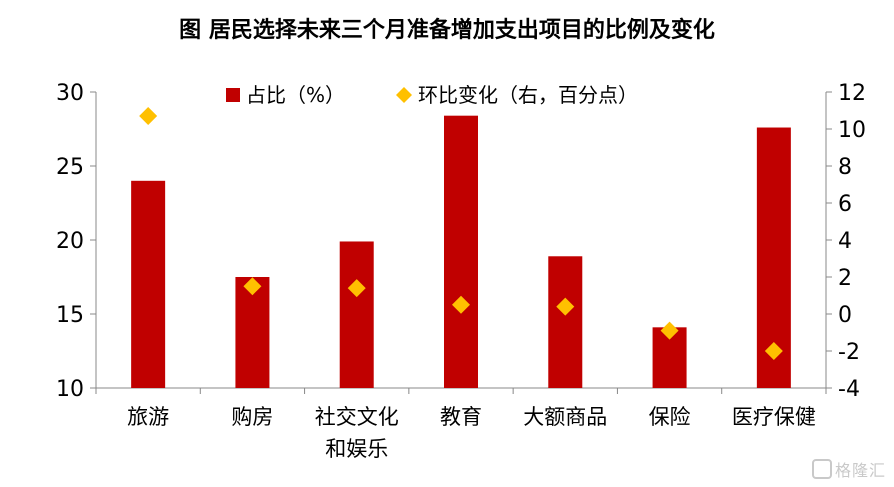  I want to click on left-tick-label: 30, so click(70, 93).